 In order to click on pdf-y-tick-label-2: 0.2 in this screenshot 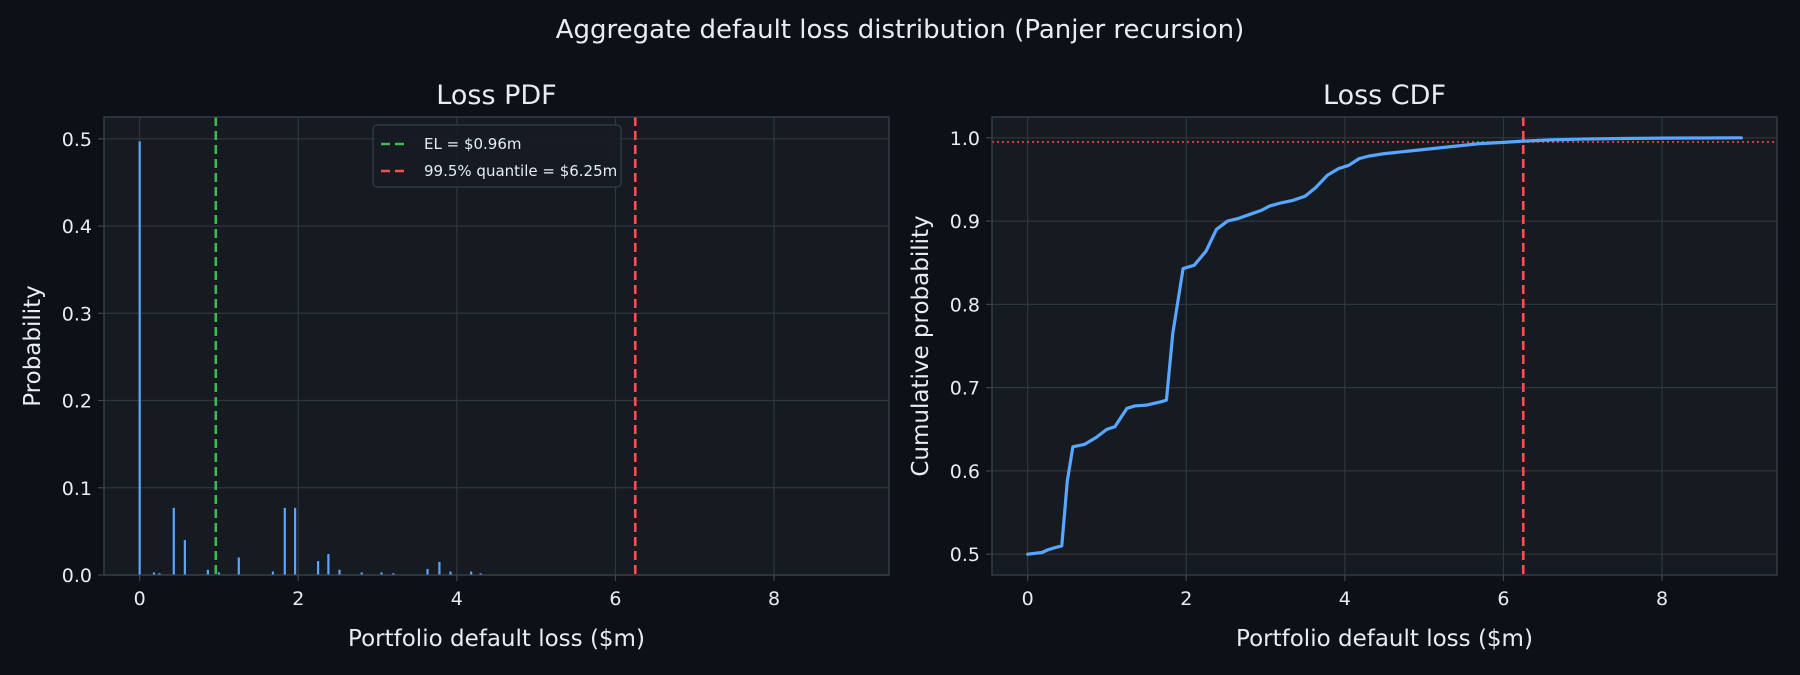, I will do `click(77, 402)`.